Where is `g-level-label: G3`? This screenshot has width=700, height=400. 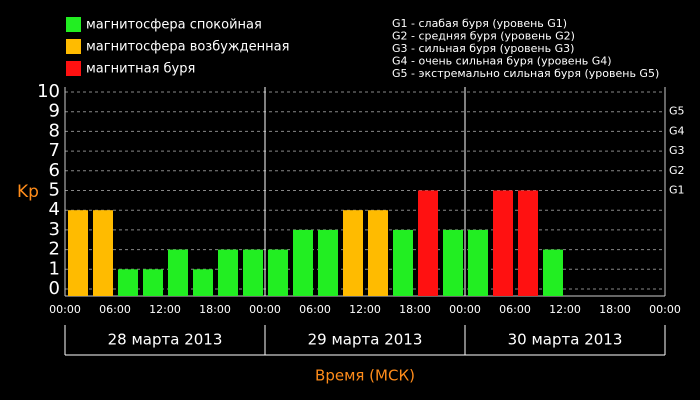
g-level-label: G3 is located at coordinates (677, 150).